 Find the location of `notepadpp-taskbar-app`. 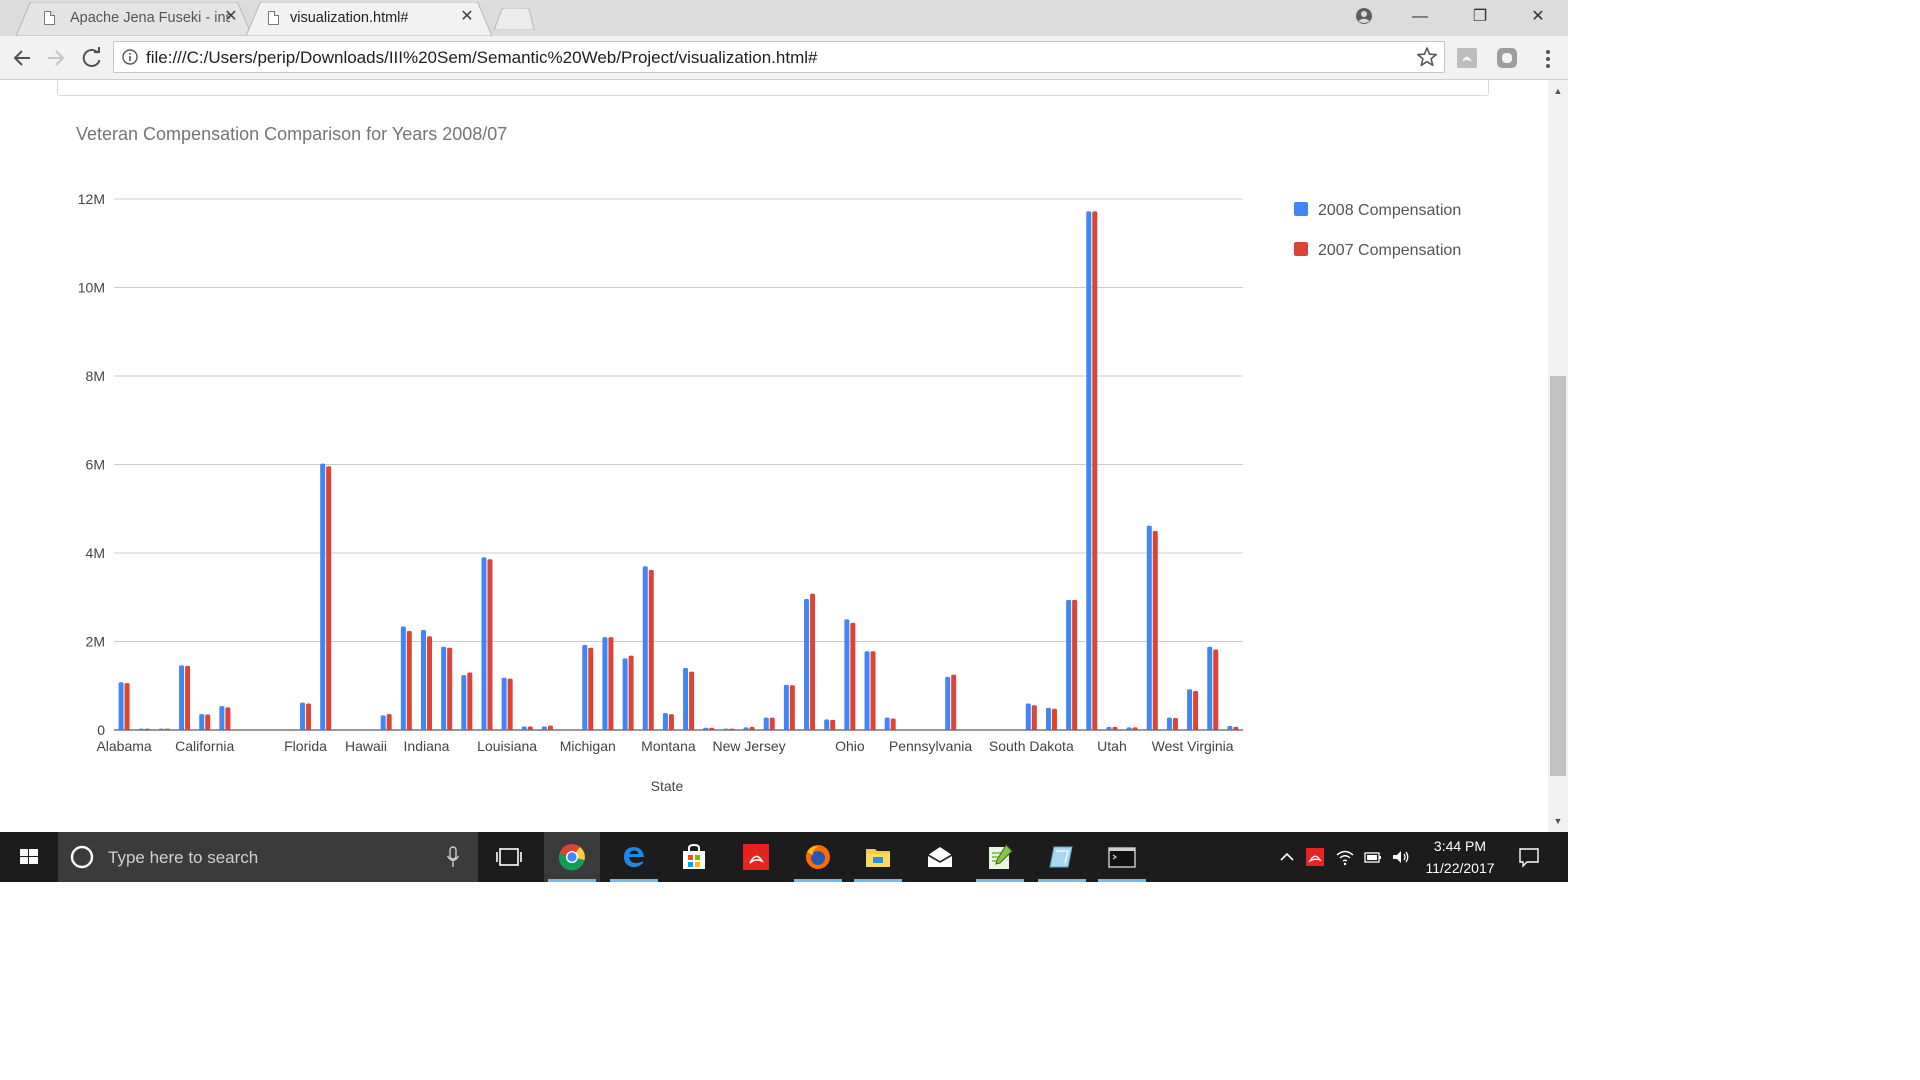

notepadpp-taskbar-app is located at coordinates (1000, 857).